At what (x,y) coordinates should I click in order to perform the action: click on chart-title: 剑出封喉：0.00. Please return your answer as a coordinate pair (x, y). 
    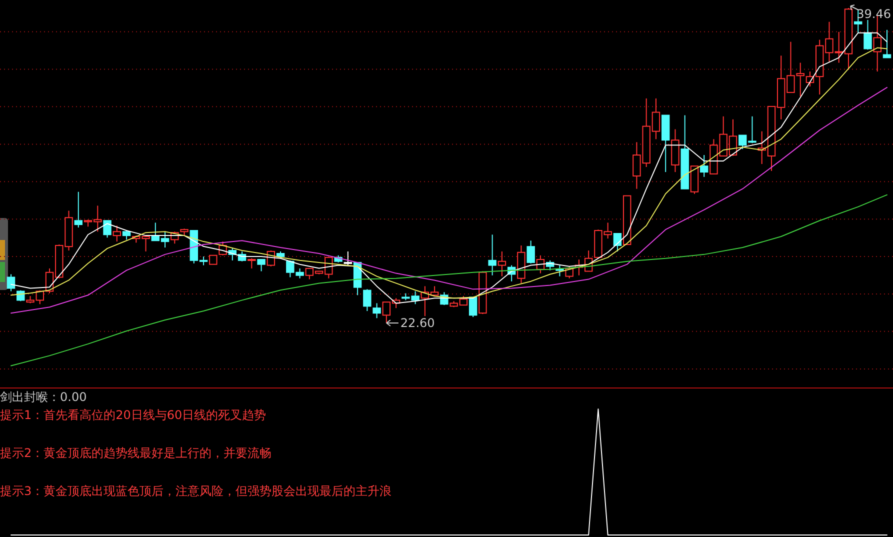
    Looking at the image, I should click on (43, 397).